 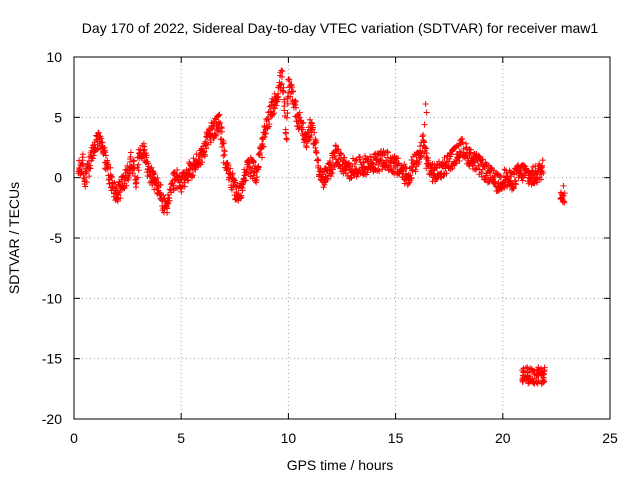 What do you see at coordinates (54, 57) in the screenshot?
I see `y-tick-label: 10` at bounding box center [54, 57].